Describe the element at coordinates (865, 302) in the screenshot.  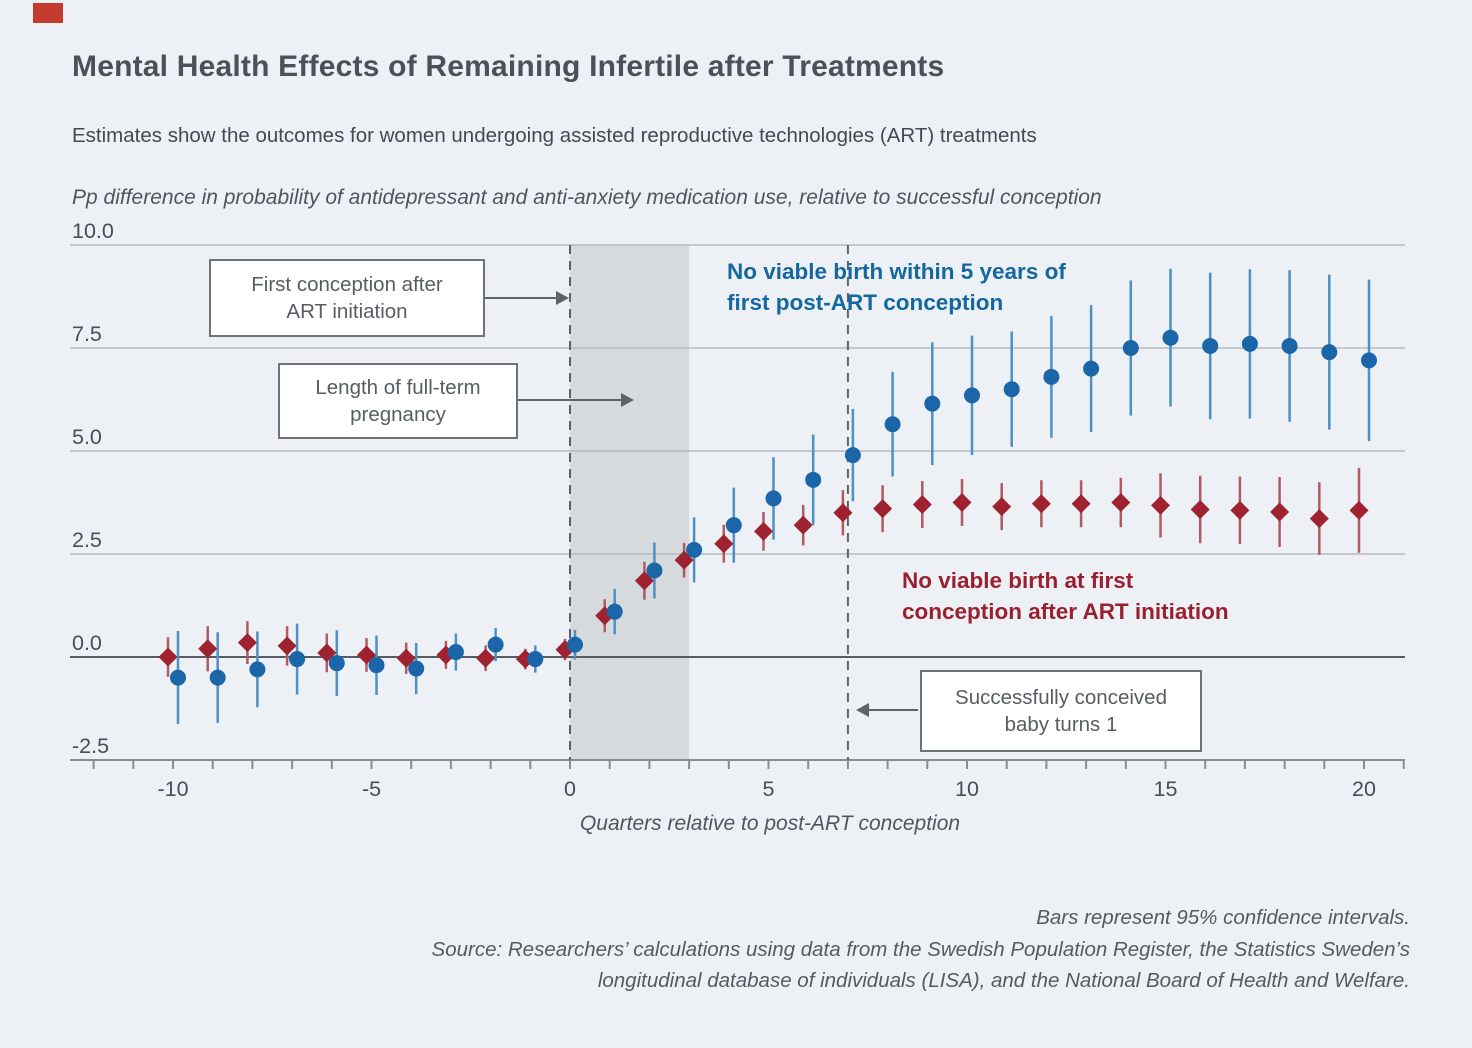
I see `series-label-line: first post-ART conception` at that location.